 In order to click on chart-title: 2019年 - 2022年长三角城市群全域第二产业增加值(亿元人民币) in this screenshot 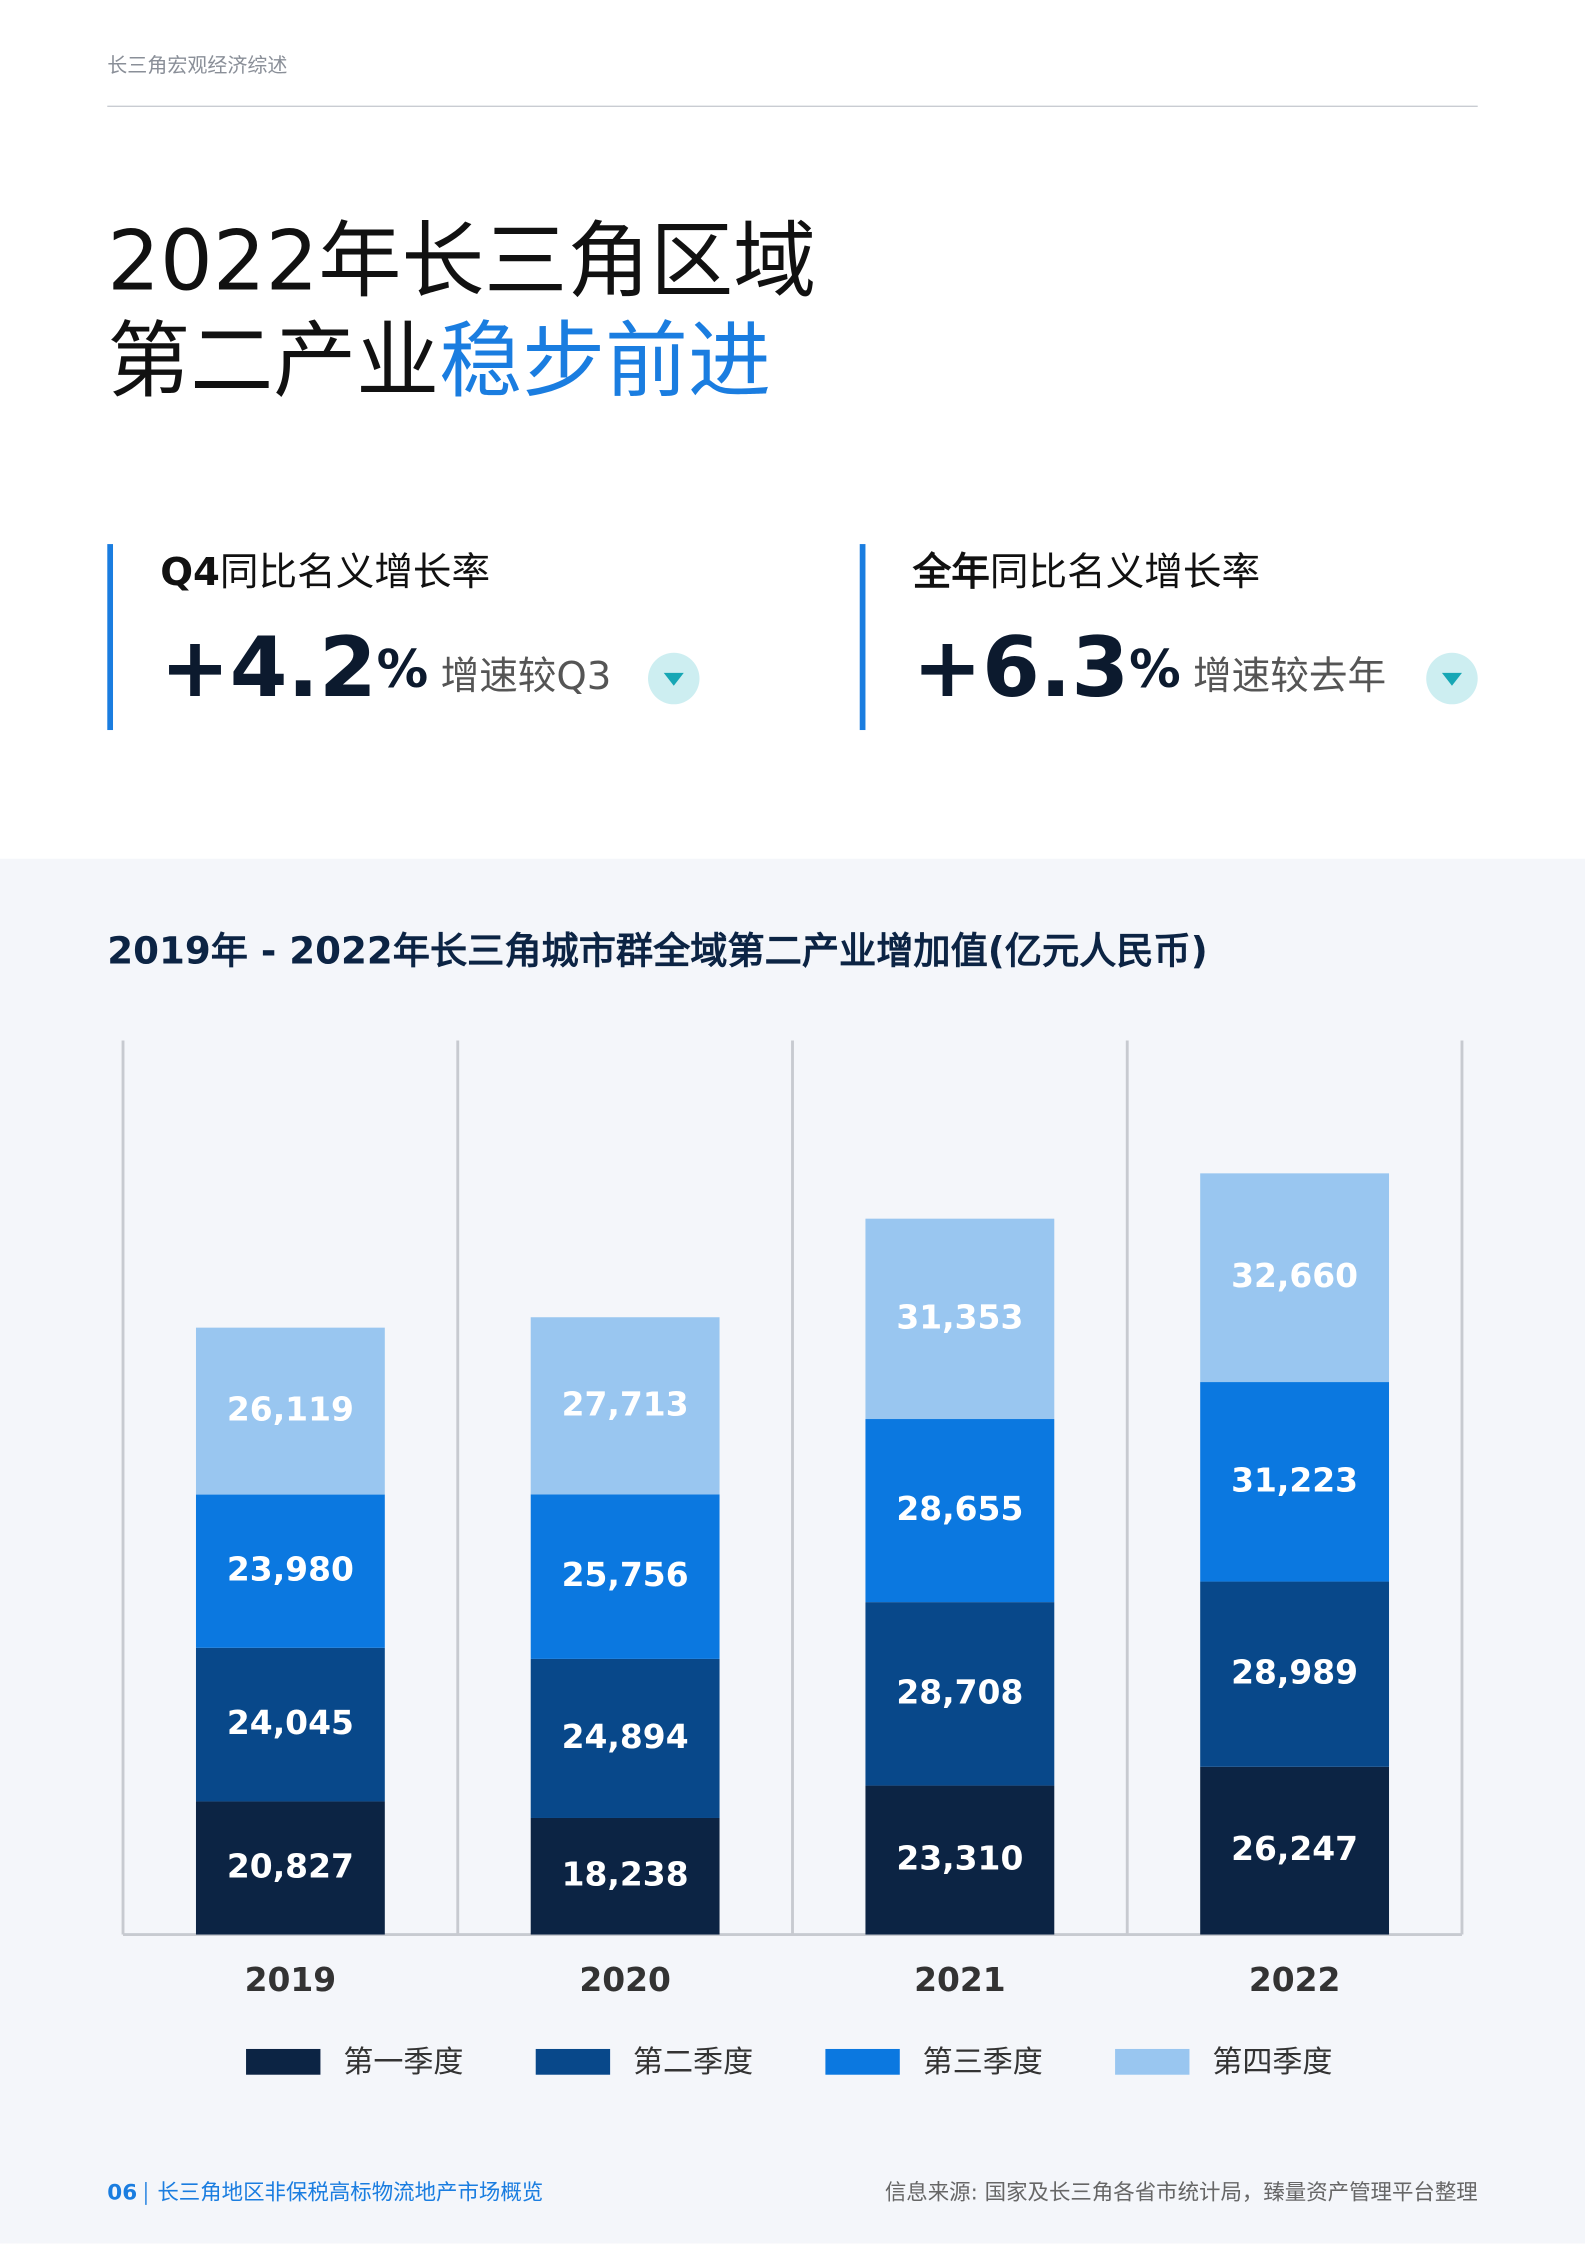, I will do `click(657, 951)`.